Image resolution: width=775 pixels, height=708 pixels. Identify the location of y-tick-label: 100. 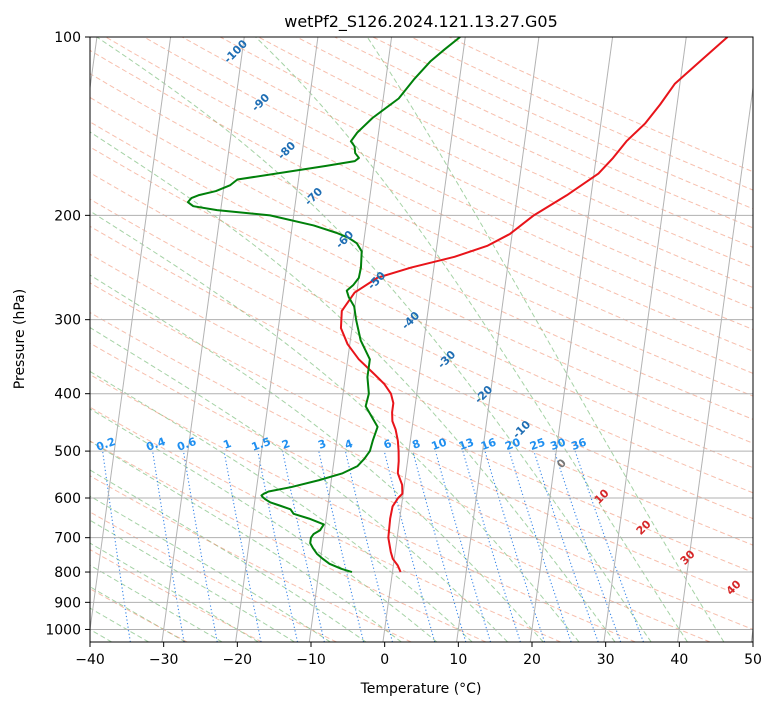
(67, 38).